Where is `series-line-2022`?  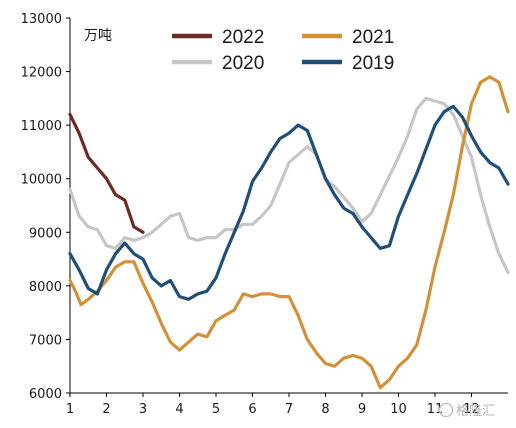
series-line-2022 is located at coordinates (106, 173).